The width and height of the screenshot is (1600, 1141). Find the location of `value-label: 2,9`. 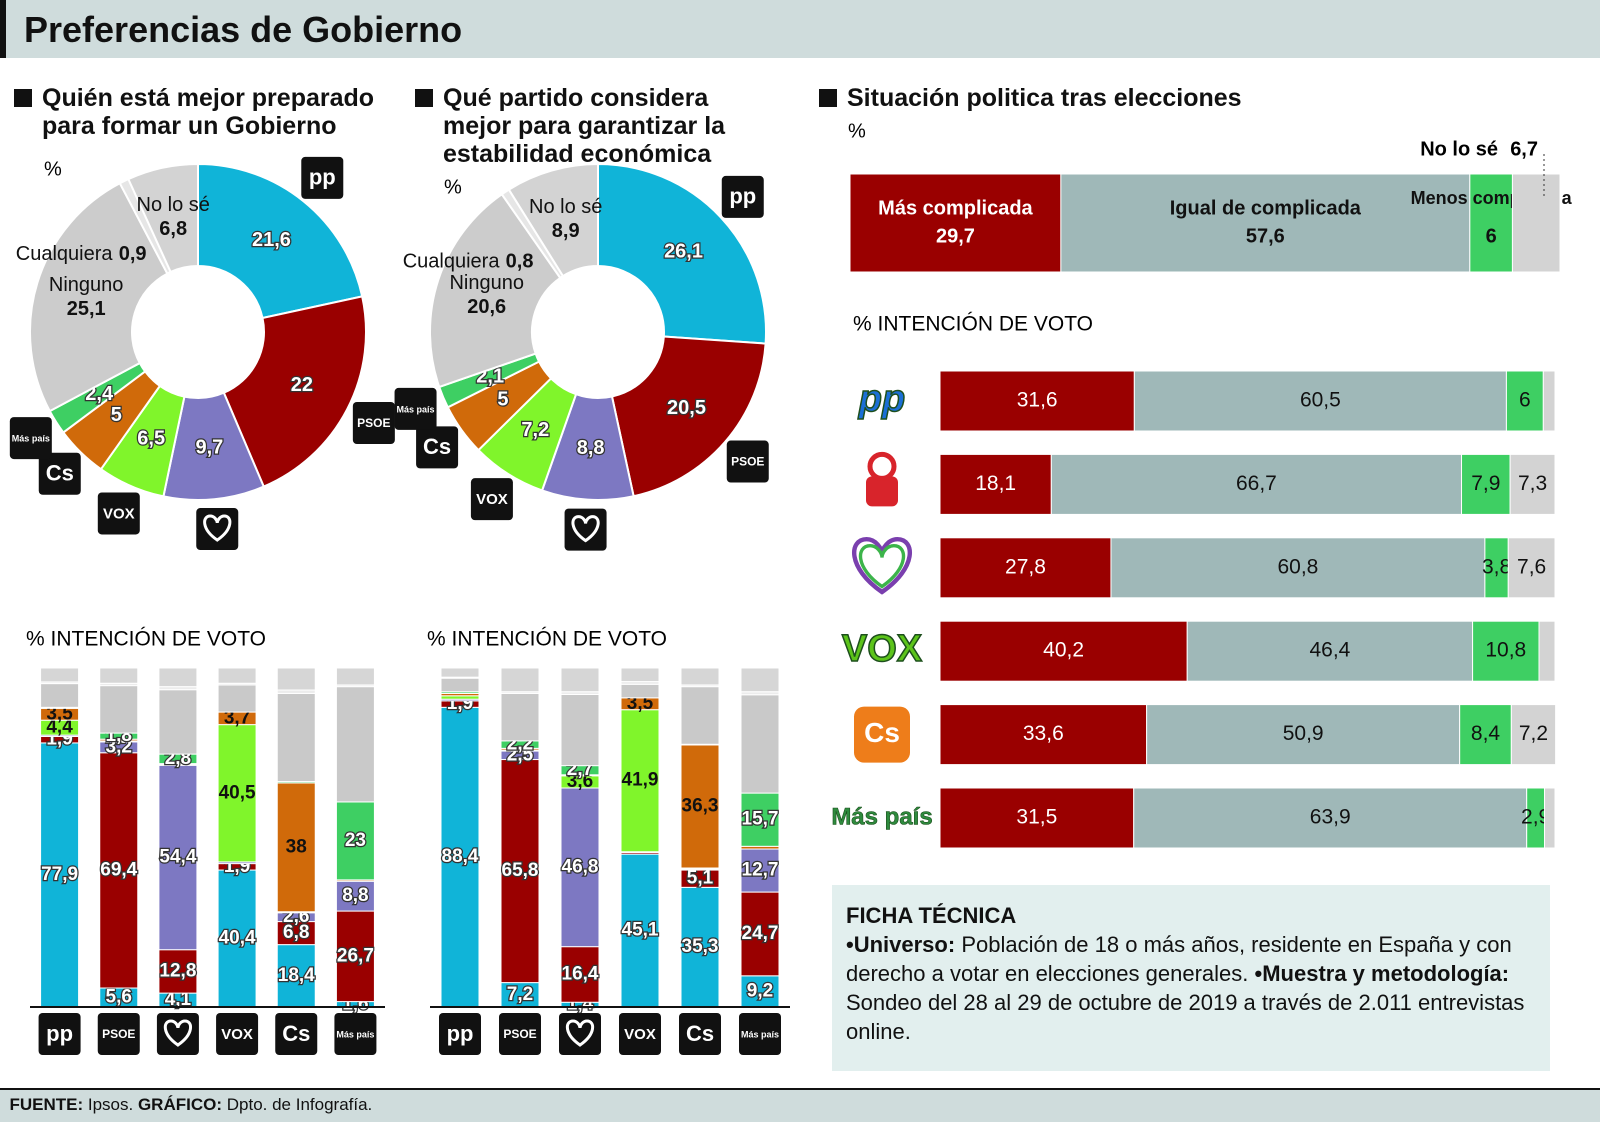

value-label: 2,9 is located at coordinates (1535, 817).